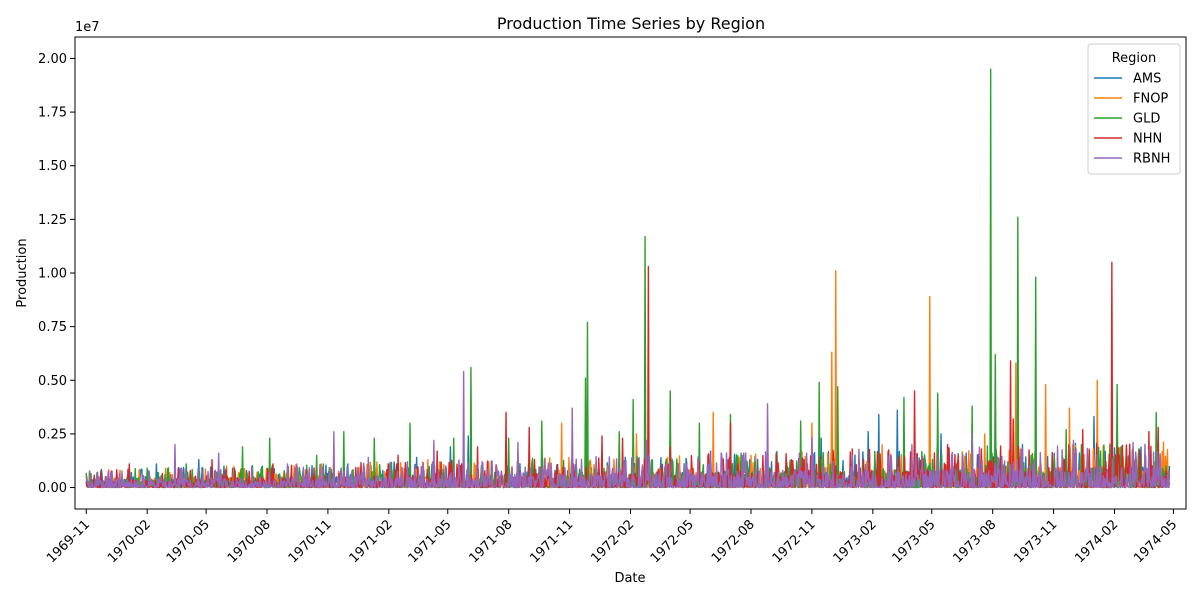  I want to click on legend-title: Region, so click(1134, 58).